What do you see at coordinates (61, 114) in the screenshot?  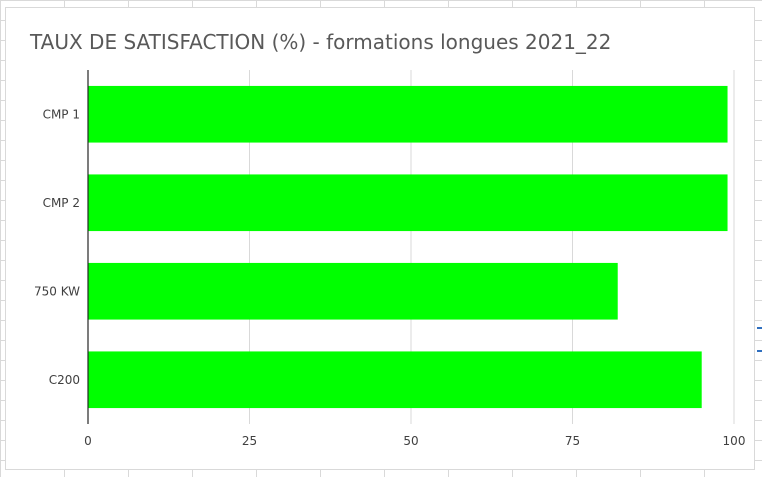 I see `y-tick-label: CMP 1` at bounding box center [61, 114].